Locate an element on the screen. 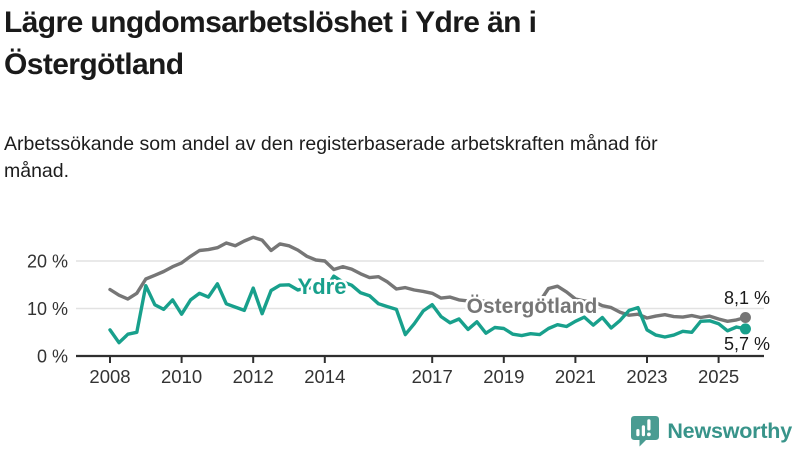 The image size is (800, 450). x-axis-tick-label: 2010 is located at coordinates (181, 376).